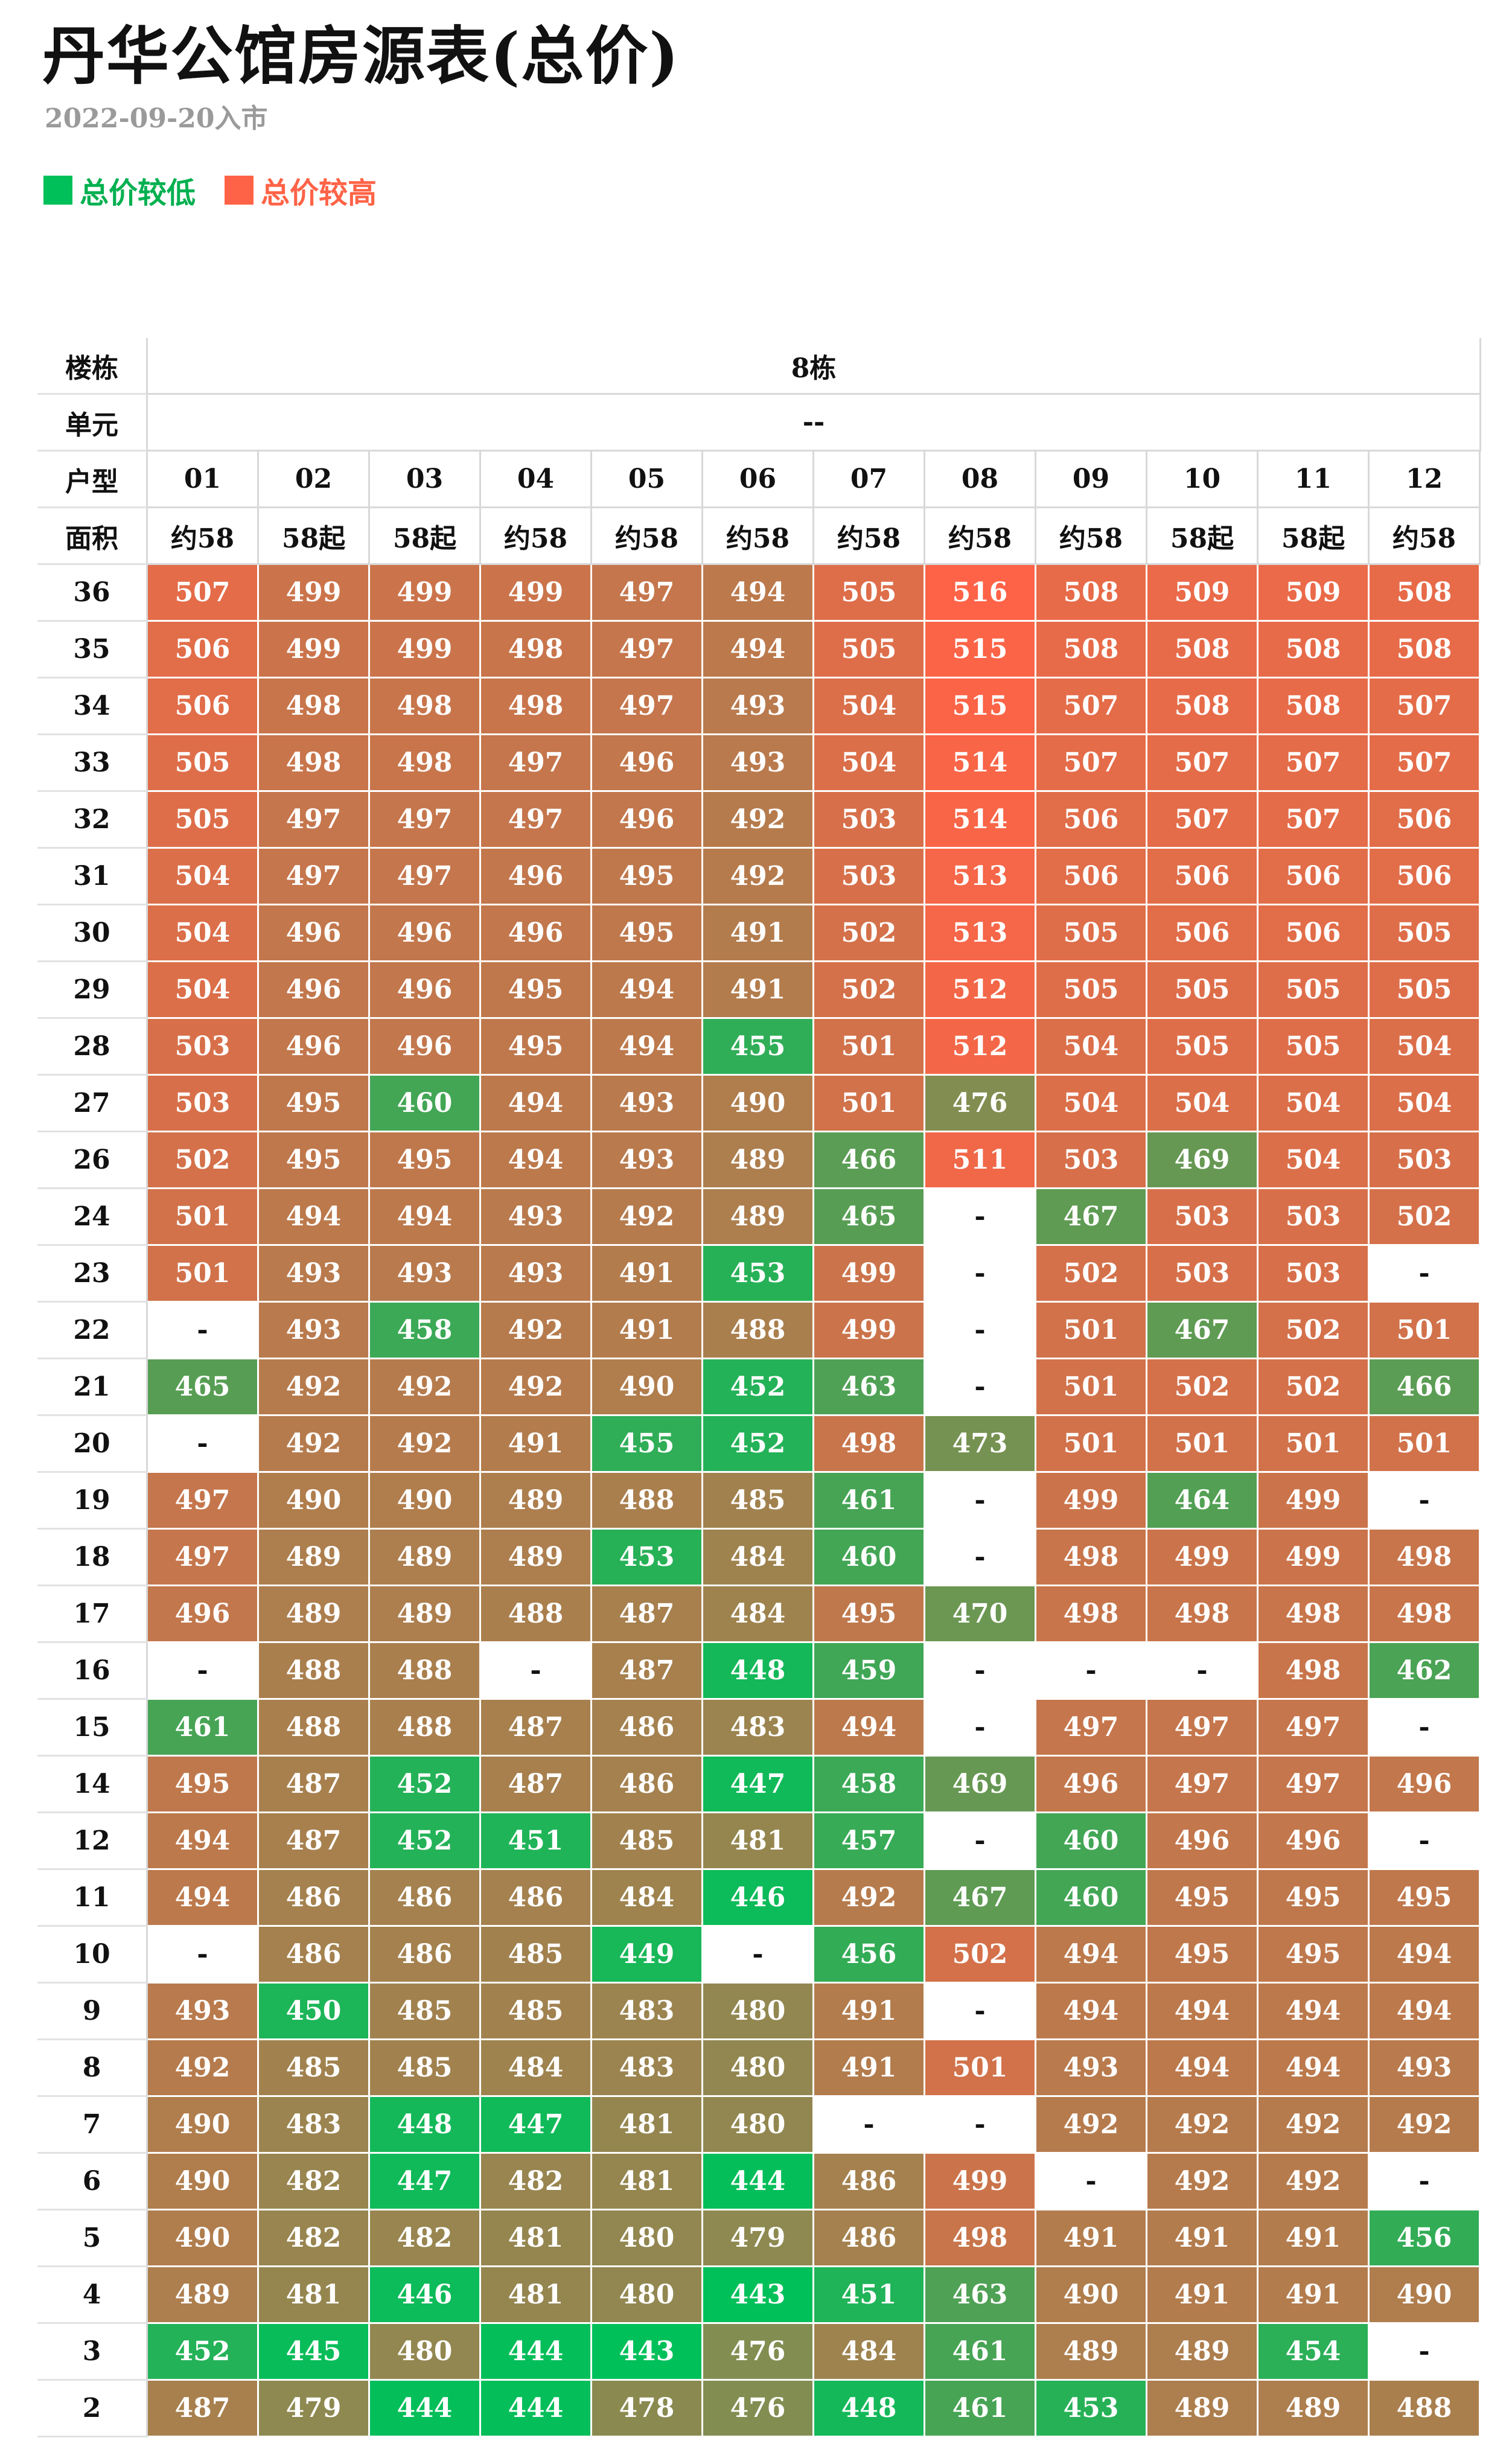 The height and width of the screenshot is (2464, 1509). I want to click on price-cell: 482, so click(536, 2182).